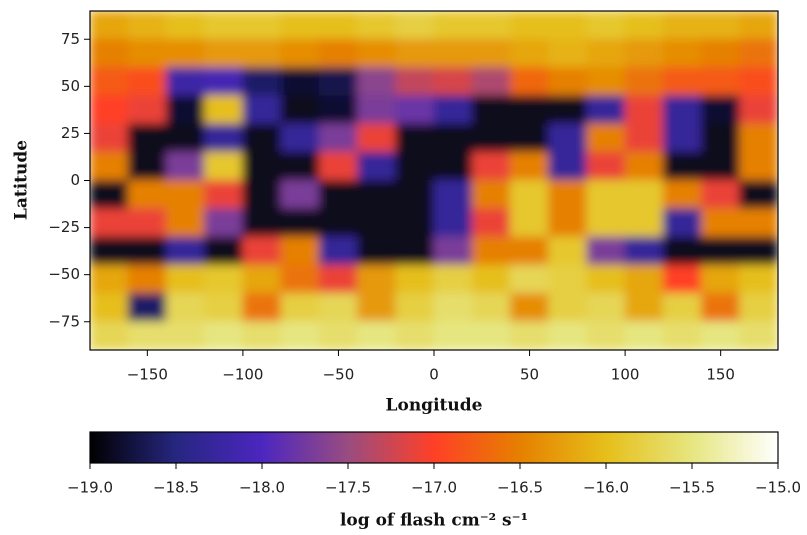 Image resolution: width=807 pixels, height=535 pixels. Describe the element at coordinates (176, 488) in the screenshot. I see `colorbar-tick-label: −18.5` at that location.